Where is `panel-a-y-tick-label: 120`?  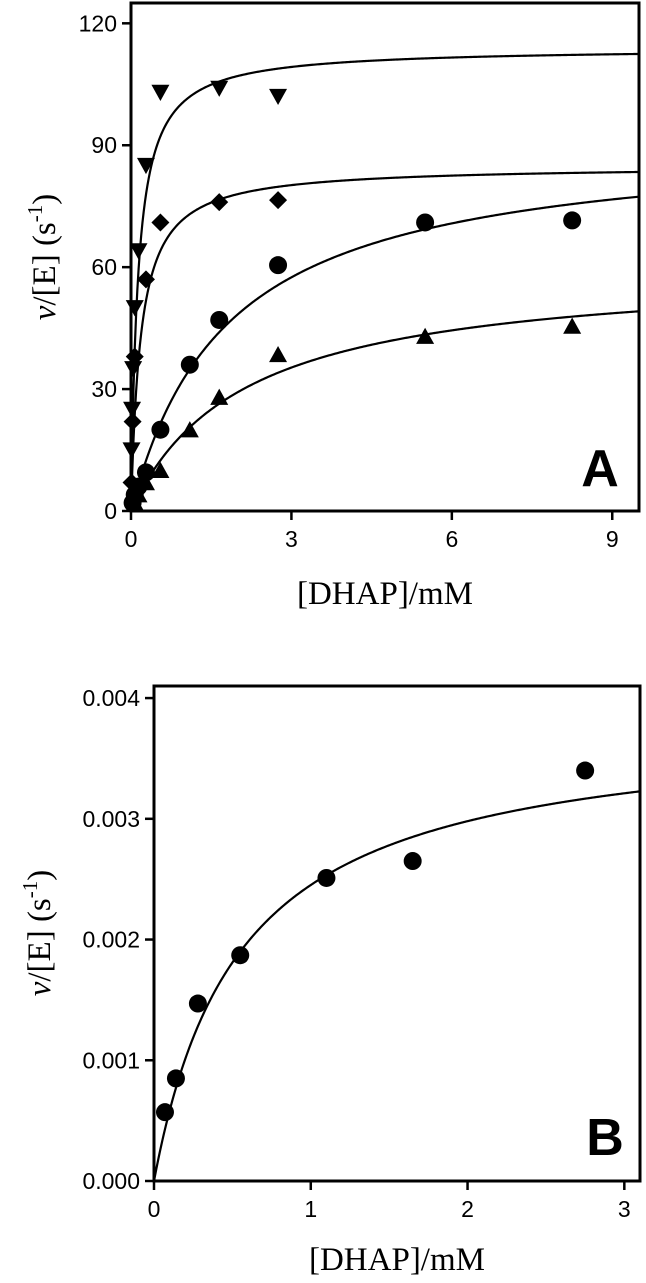
panel-a-y-tick-label: 120 is located at coordinates (98, 23).